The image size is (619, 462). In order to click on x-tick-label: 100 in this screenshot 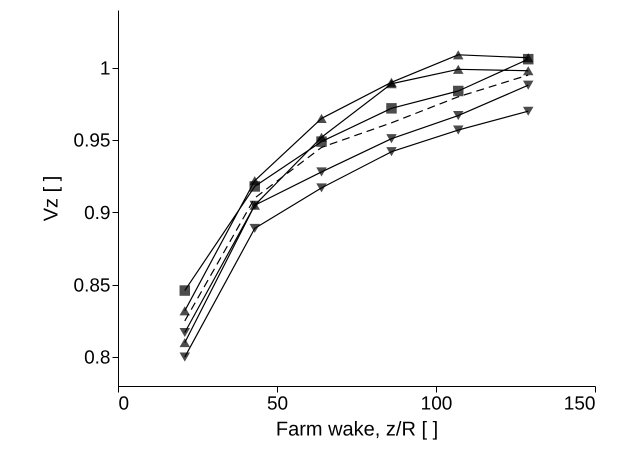, I will do `click(436, 404)`.